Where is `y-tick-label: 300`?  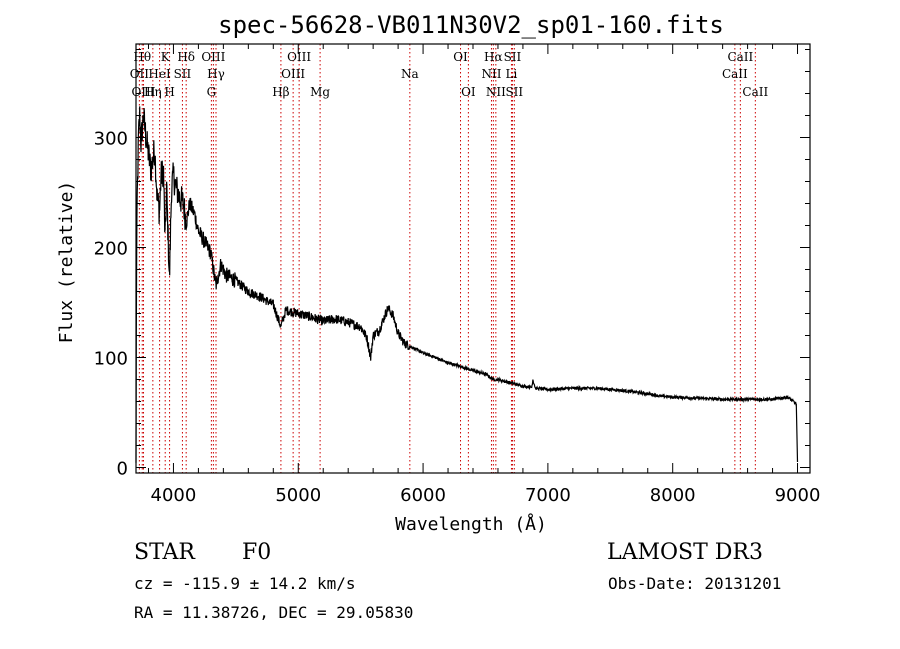 y-tick-label: 300 is located at coordinates (111, 139).